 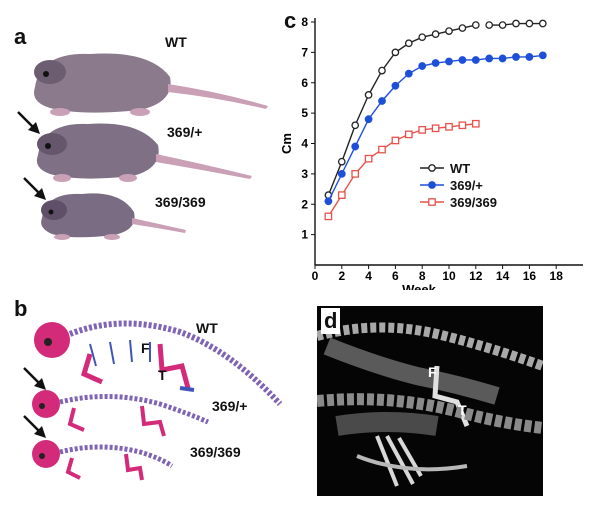 I want to click on skeleton-wt-photo, so click(x=158, y=363).